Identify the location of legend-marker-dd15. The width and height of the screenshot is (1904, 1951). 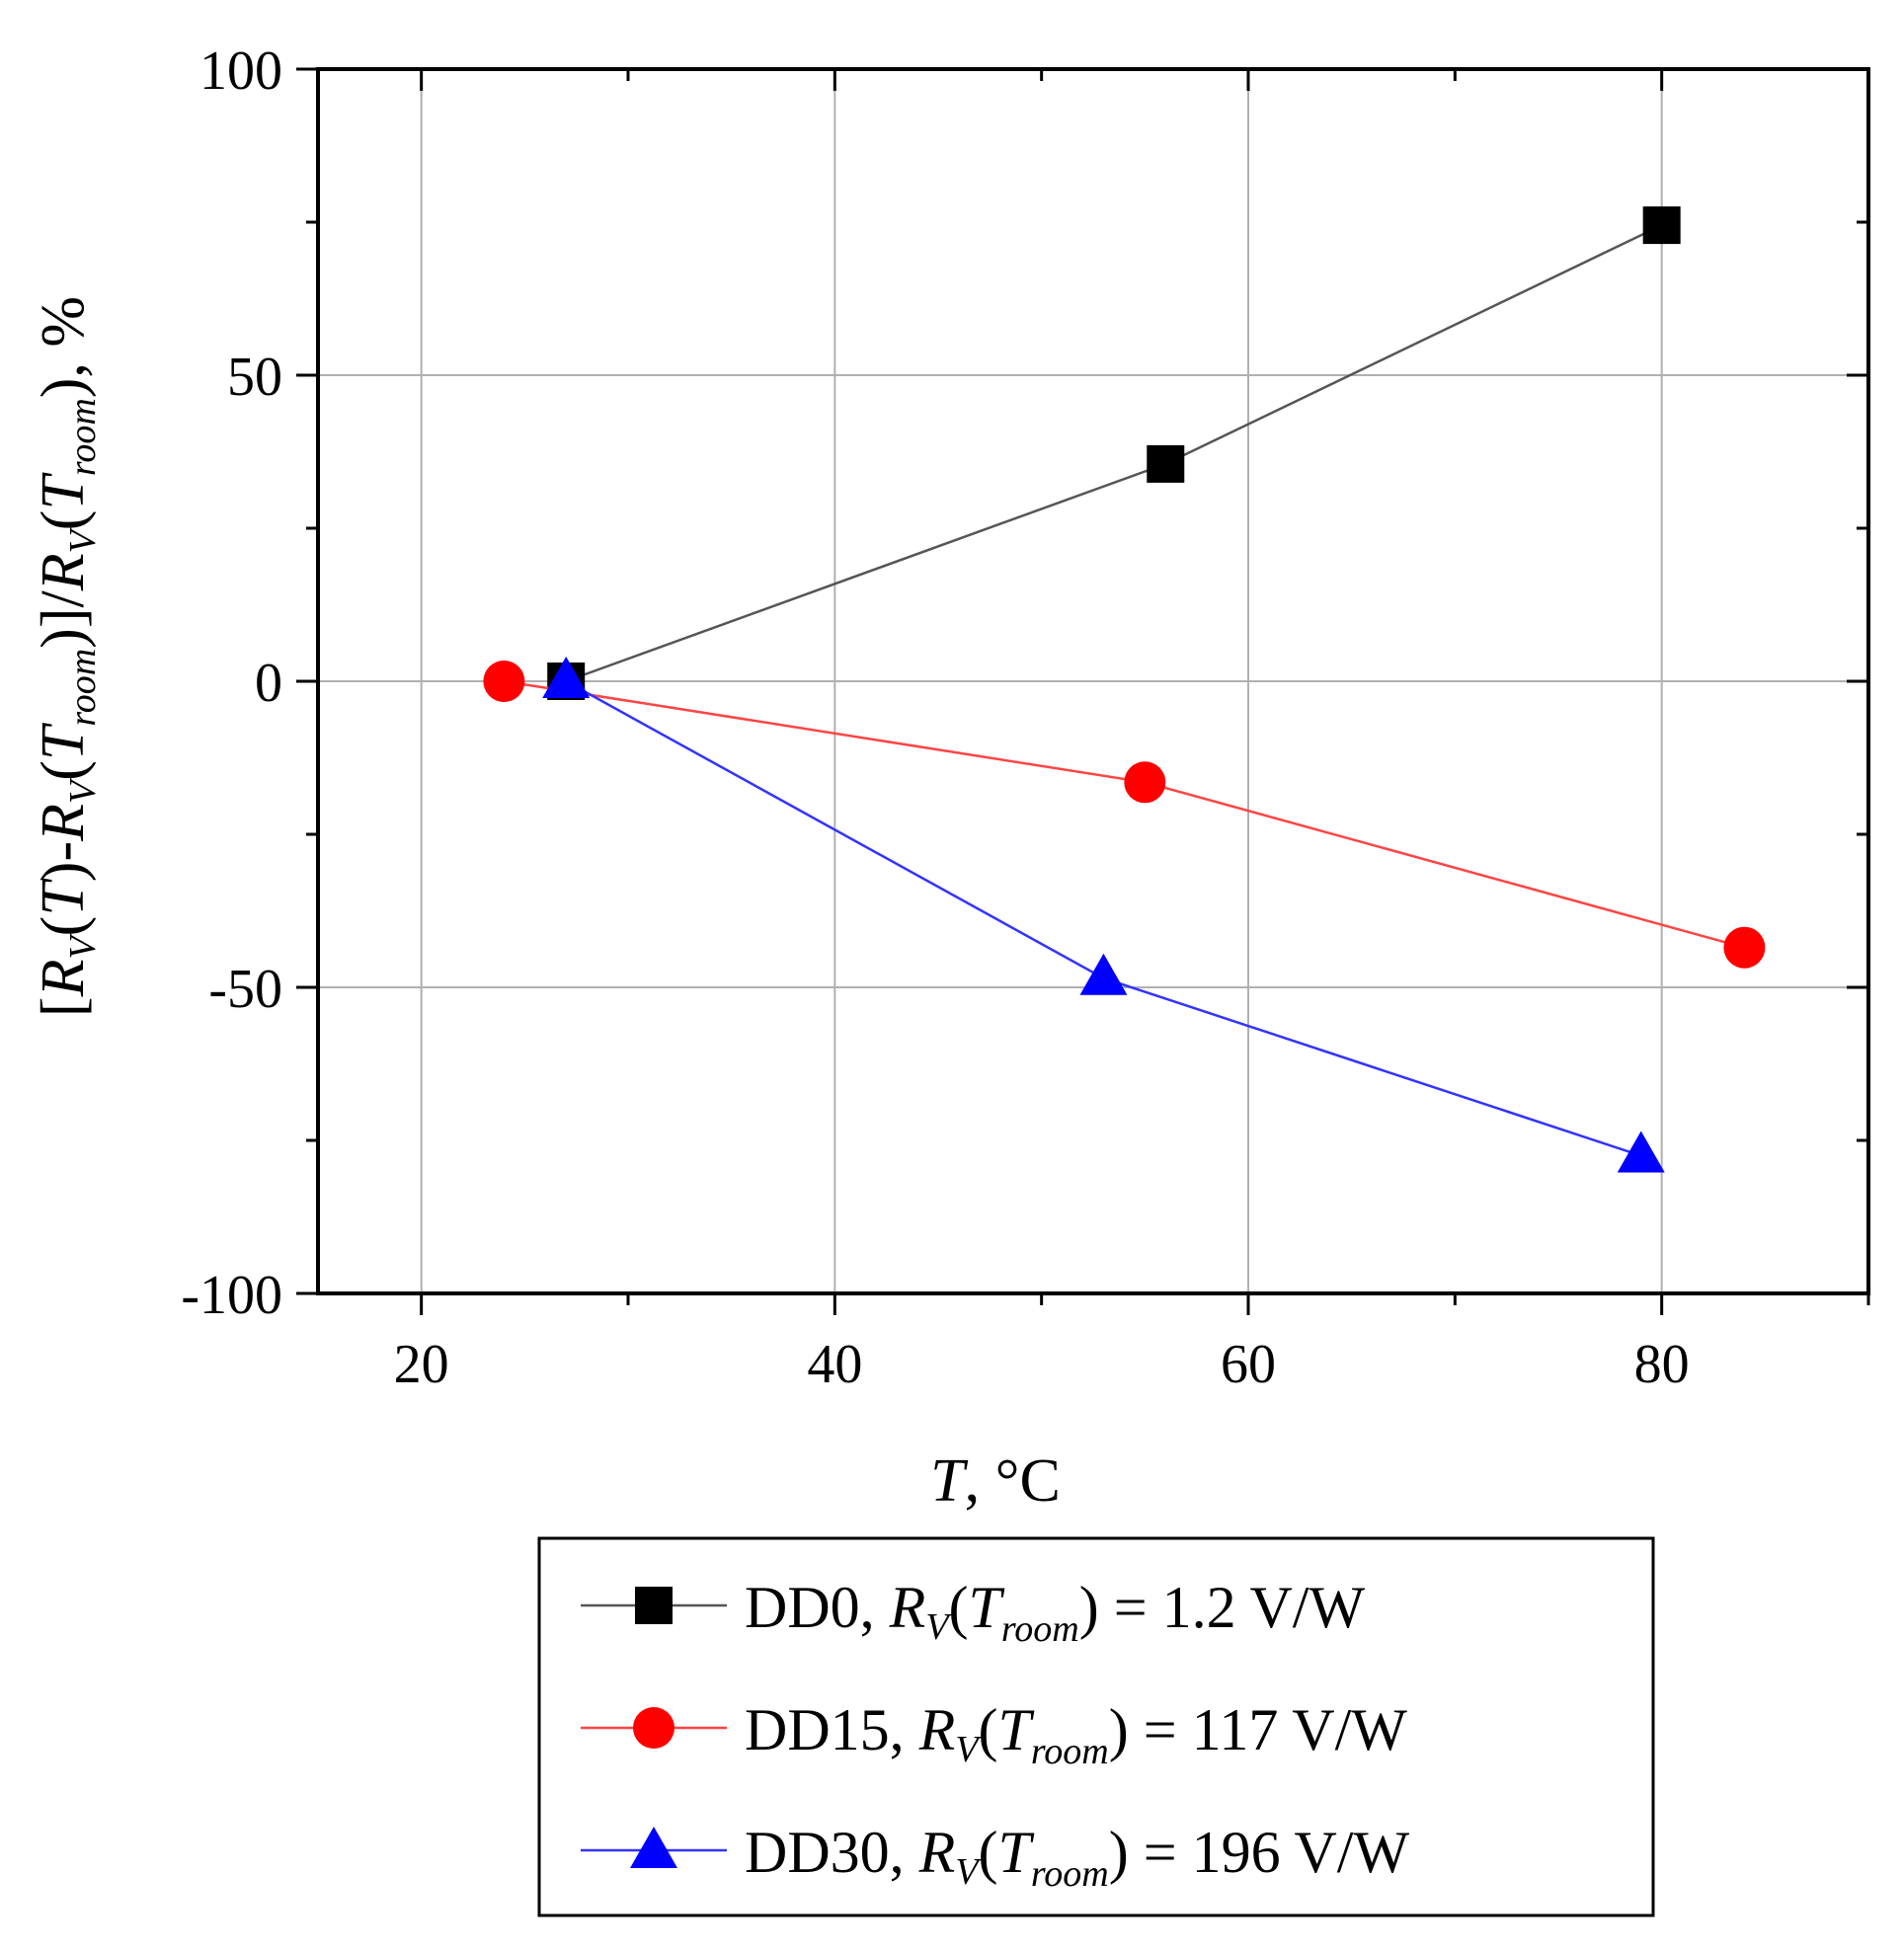
(653, 1728).